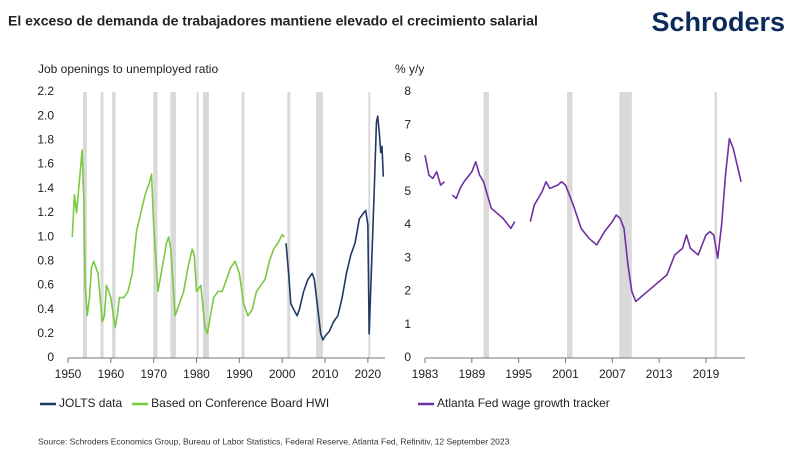  What do you see at coordinates (659, 374) in the screenshot?
I see `x-tick-label: 2013` at bounding box center [659, 374].